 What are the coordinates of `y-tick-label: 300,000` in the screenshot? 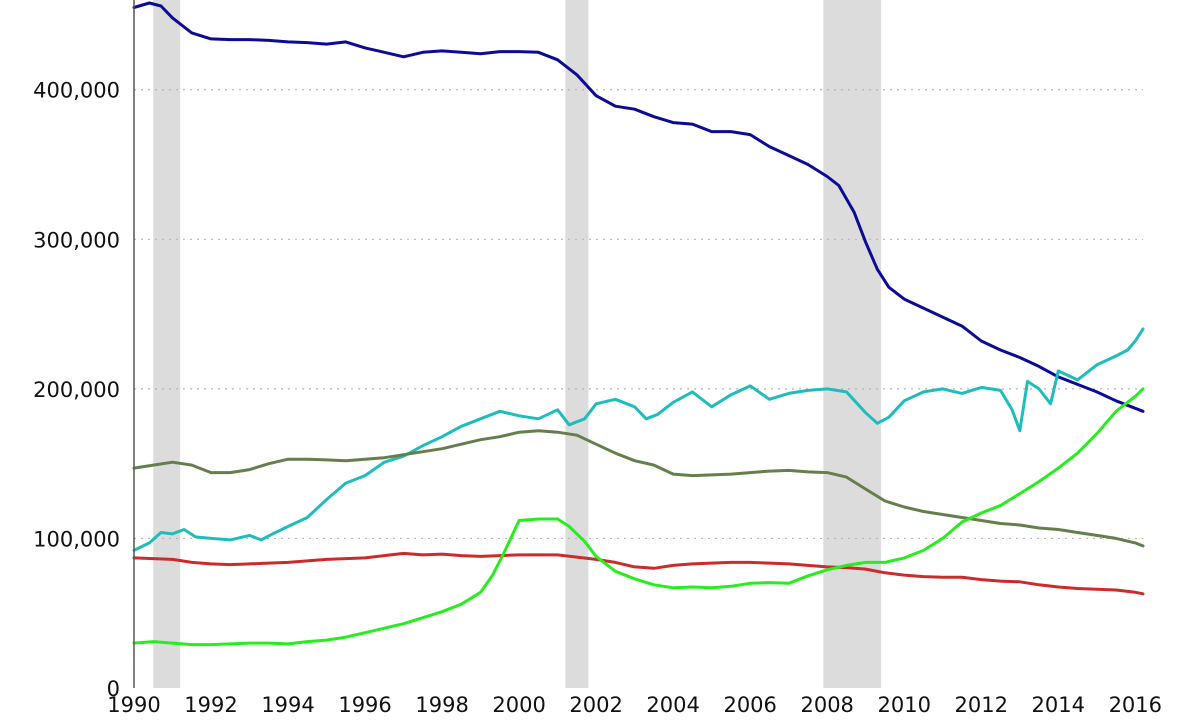 It's located at (76, 240).